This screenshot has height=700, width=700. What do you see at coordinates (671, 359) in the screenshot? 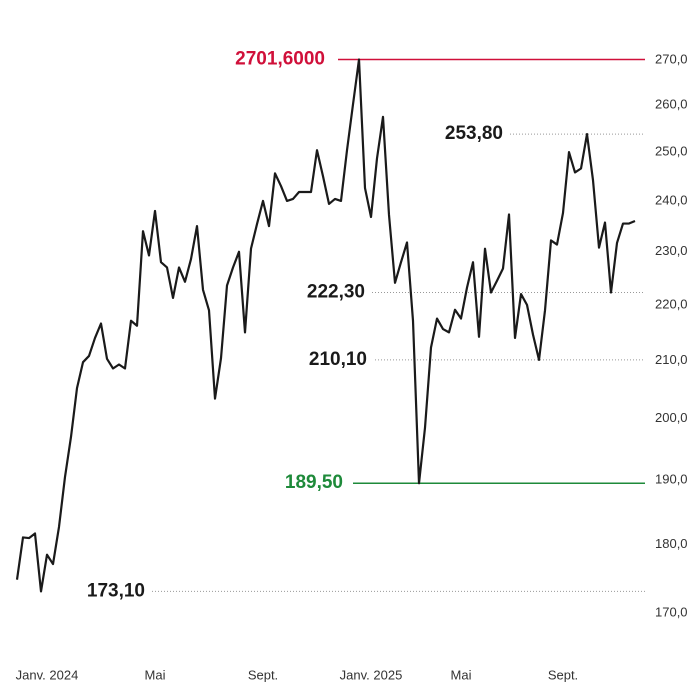
I see `y-tick-label: 210,0` at bounding box center [671, 359].